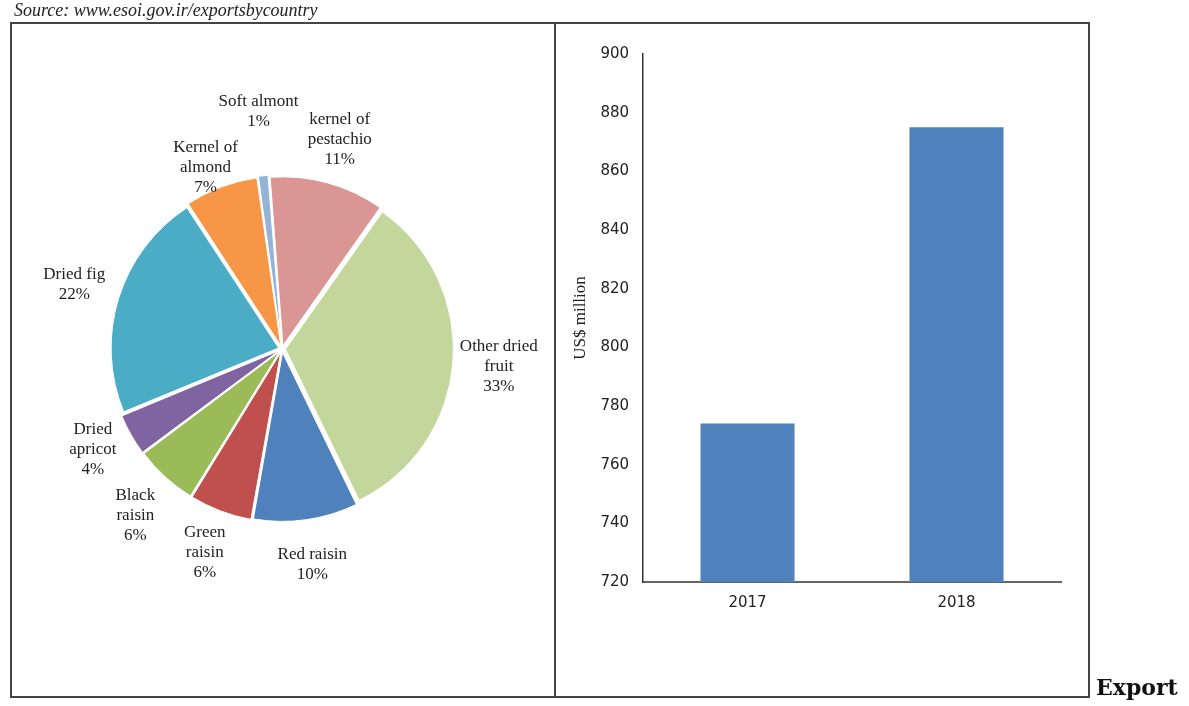  I want to click on y-tick-label: 840, so click(615, 228).